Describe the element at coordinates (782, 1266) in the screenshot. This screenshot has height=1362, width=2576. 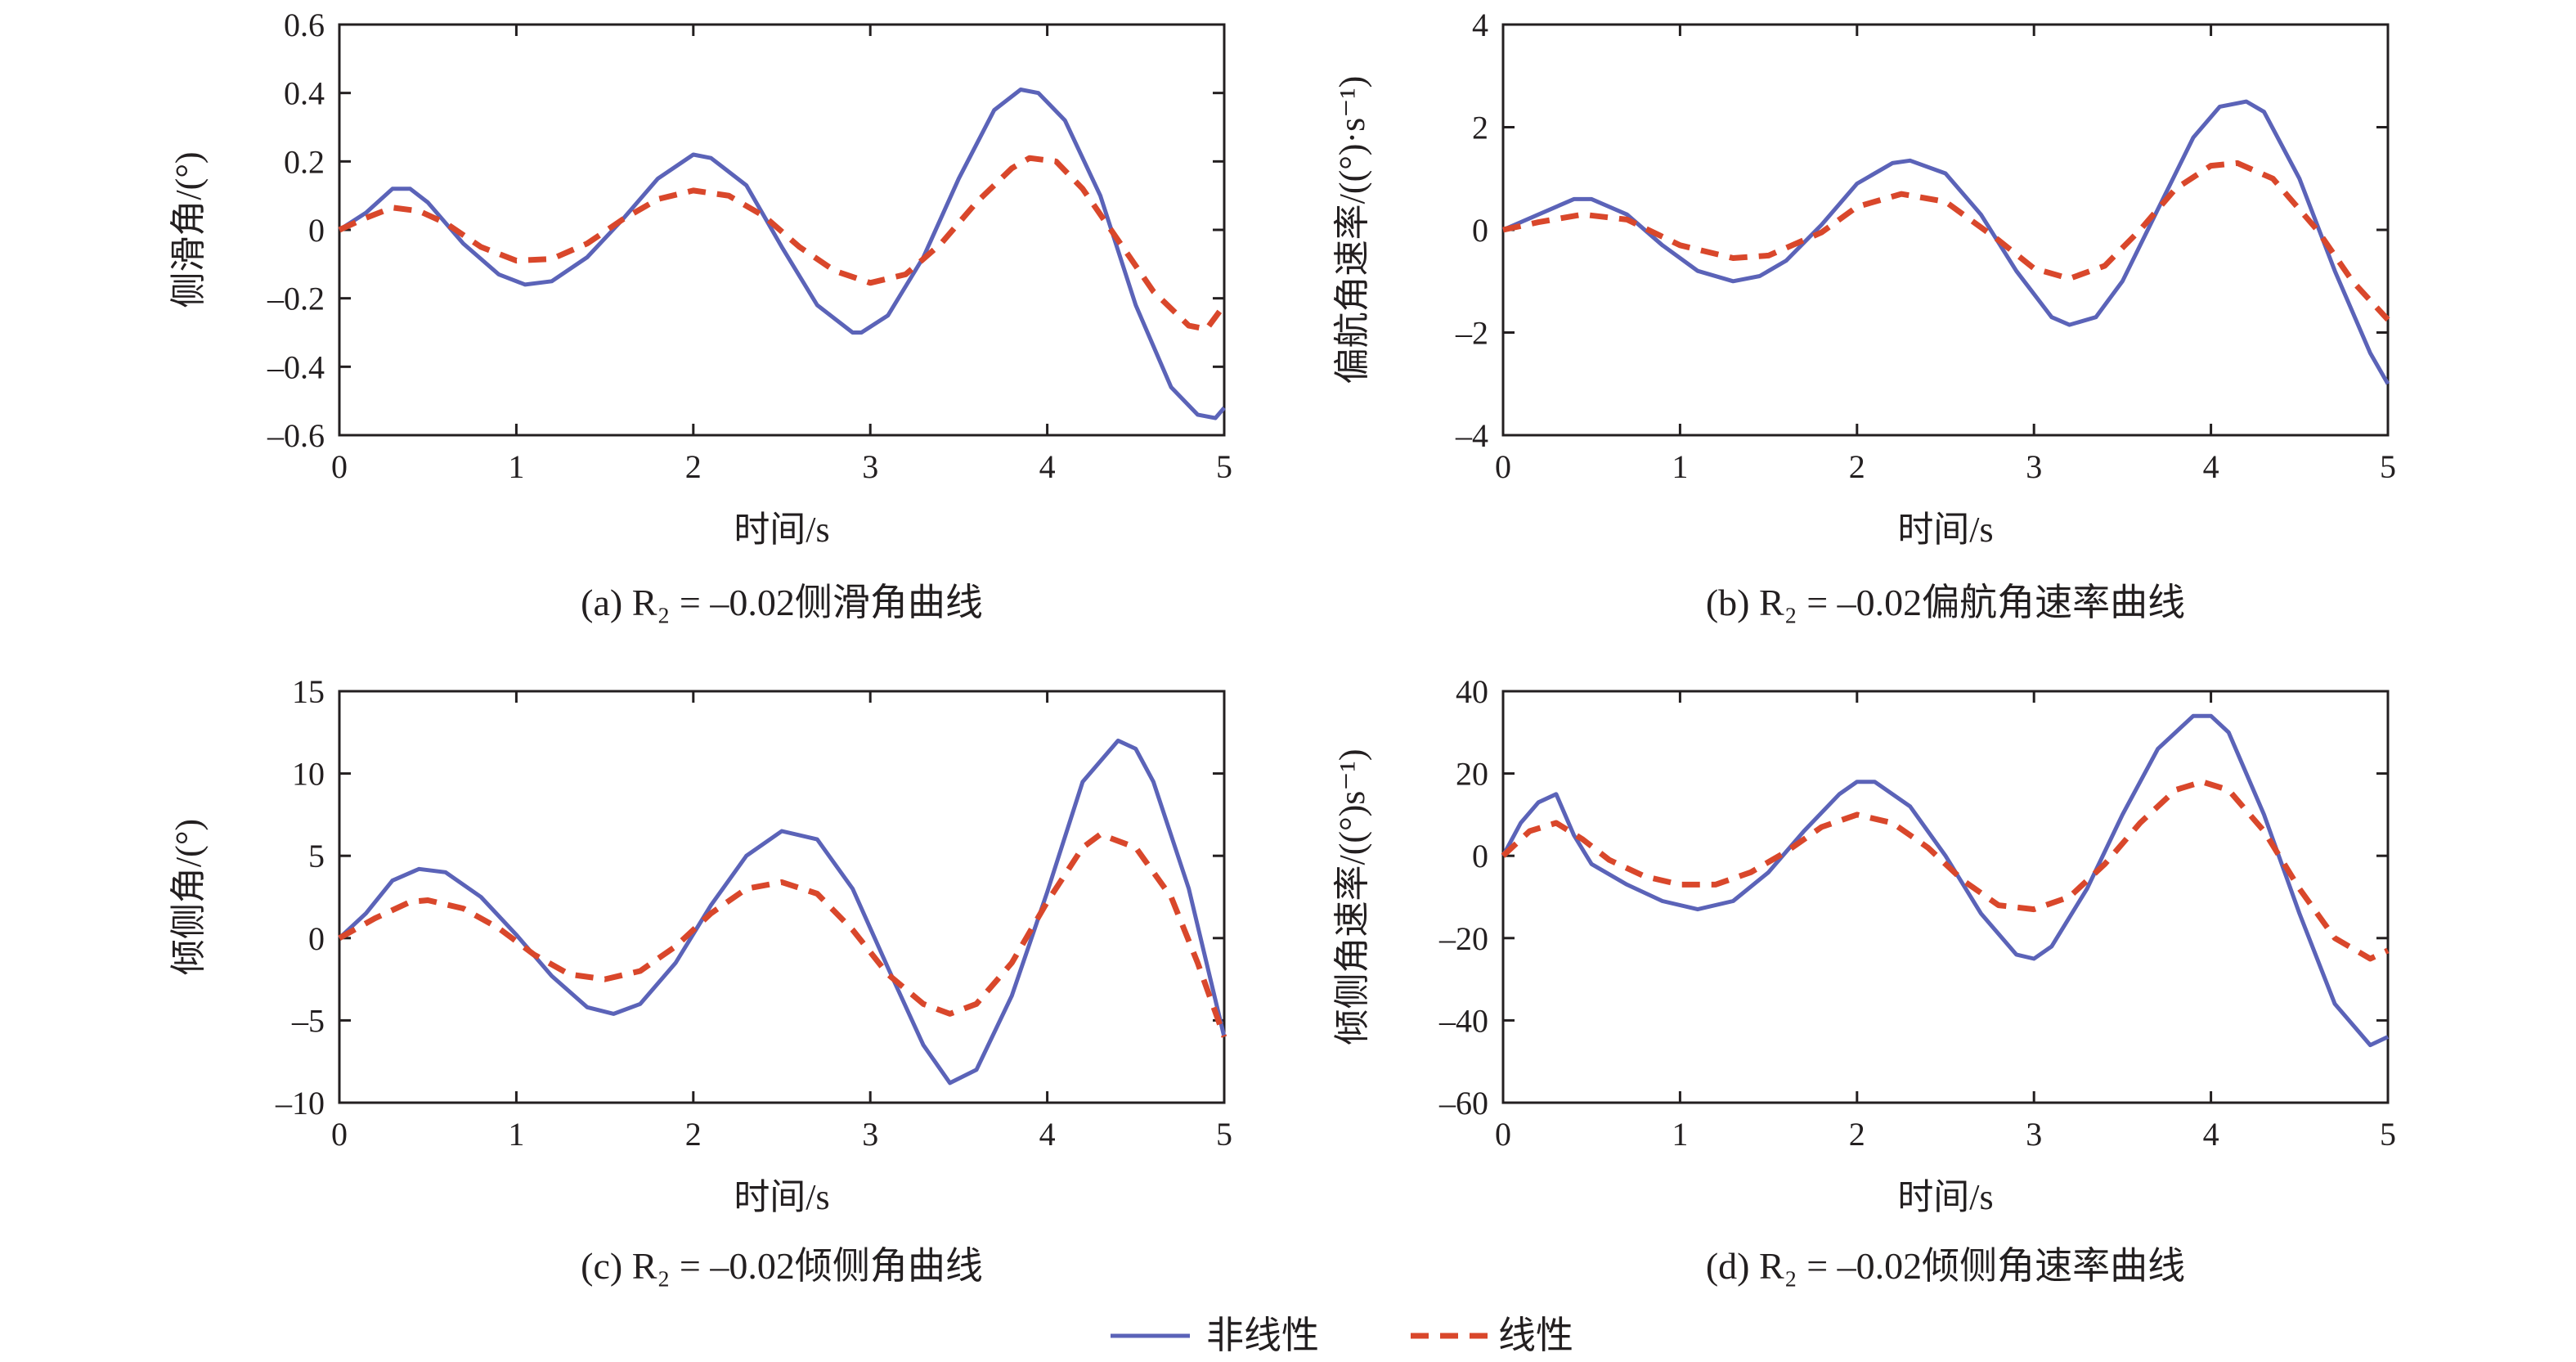
I see `panel-caption: (c) R₂ = –0.02倾侧角曲线` at that location.